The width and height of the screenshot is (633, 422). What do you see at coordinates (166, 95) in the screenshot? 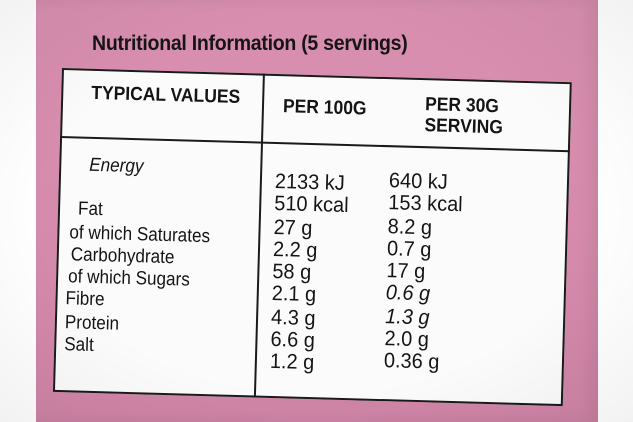
I see `header-typical-values: TYPICAL VALUES` at bounding box center [166, 95].